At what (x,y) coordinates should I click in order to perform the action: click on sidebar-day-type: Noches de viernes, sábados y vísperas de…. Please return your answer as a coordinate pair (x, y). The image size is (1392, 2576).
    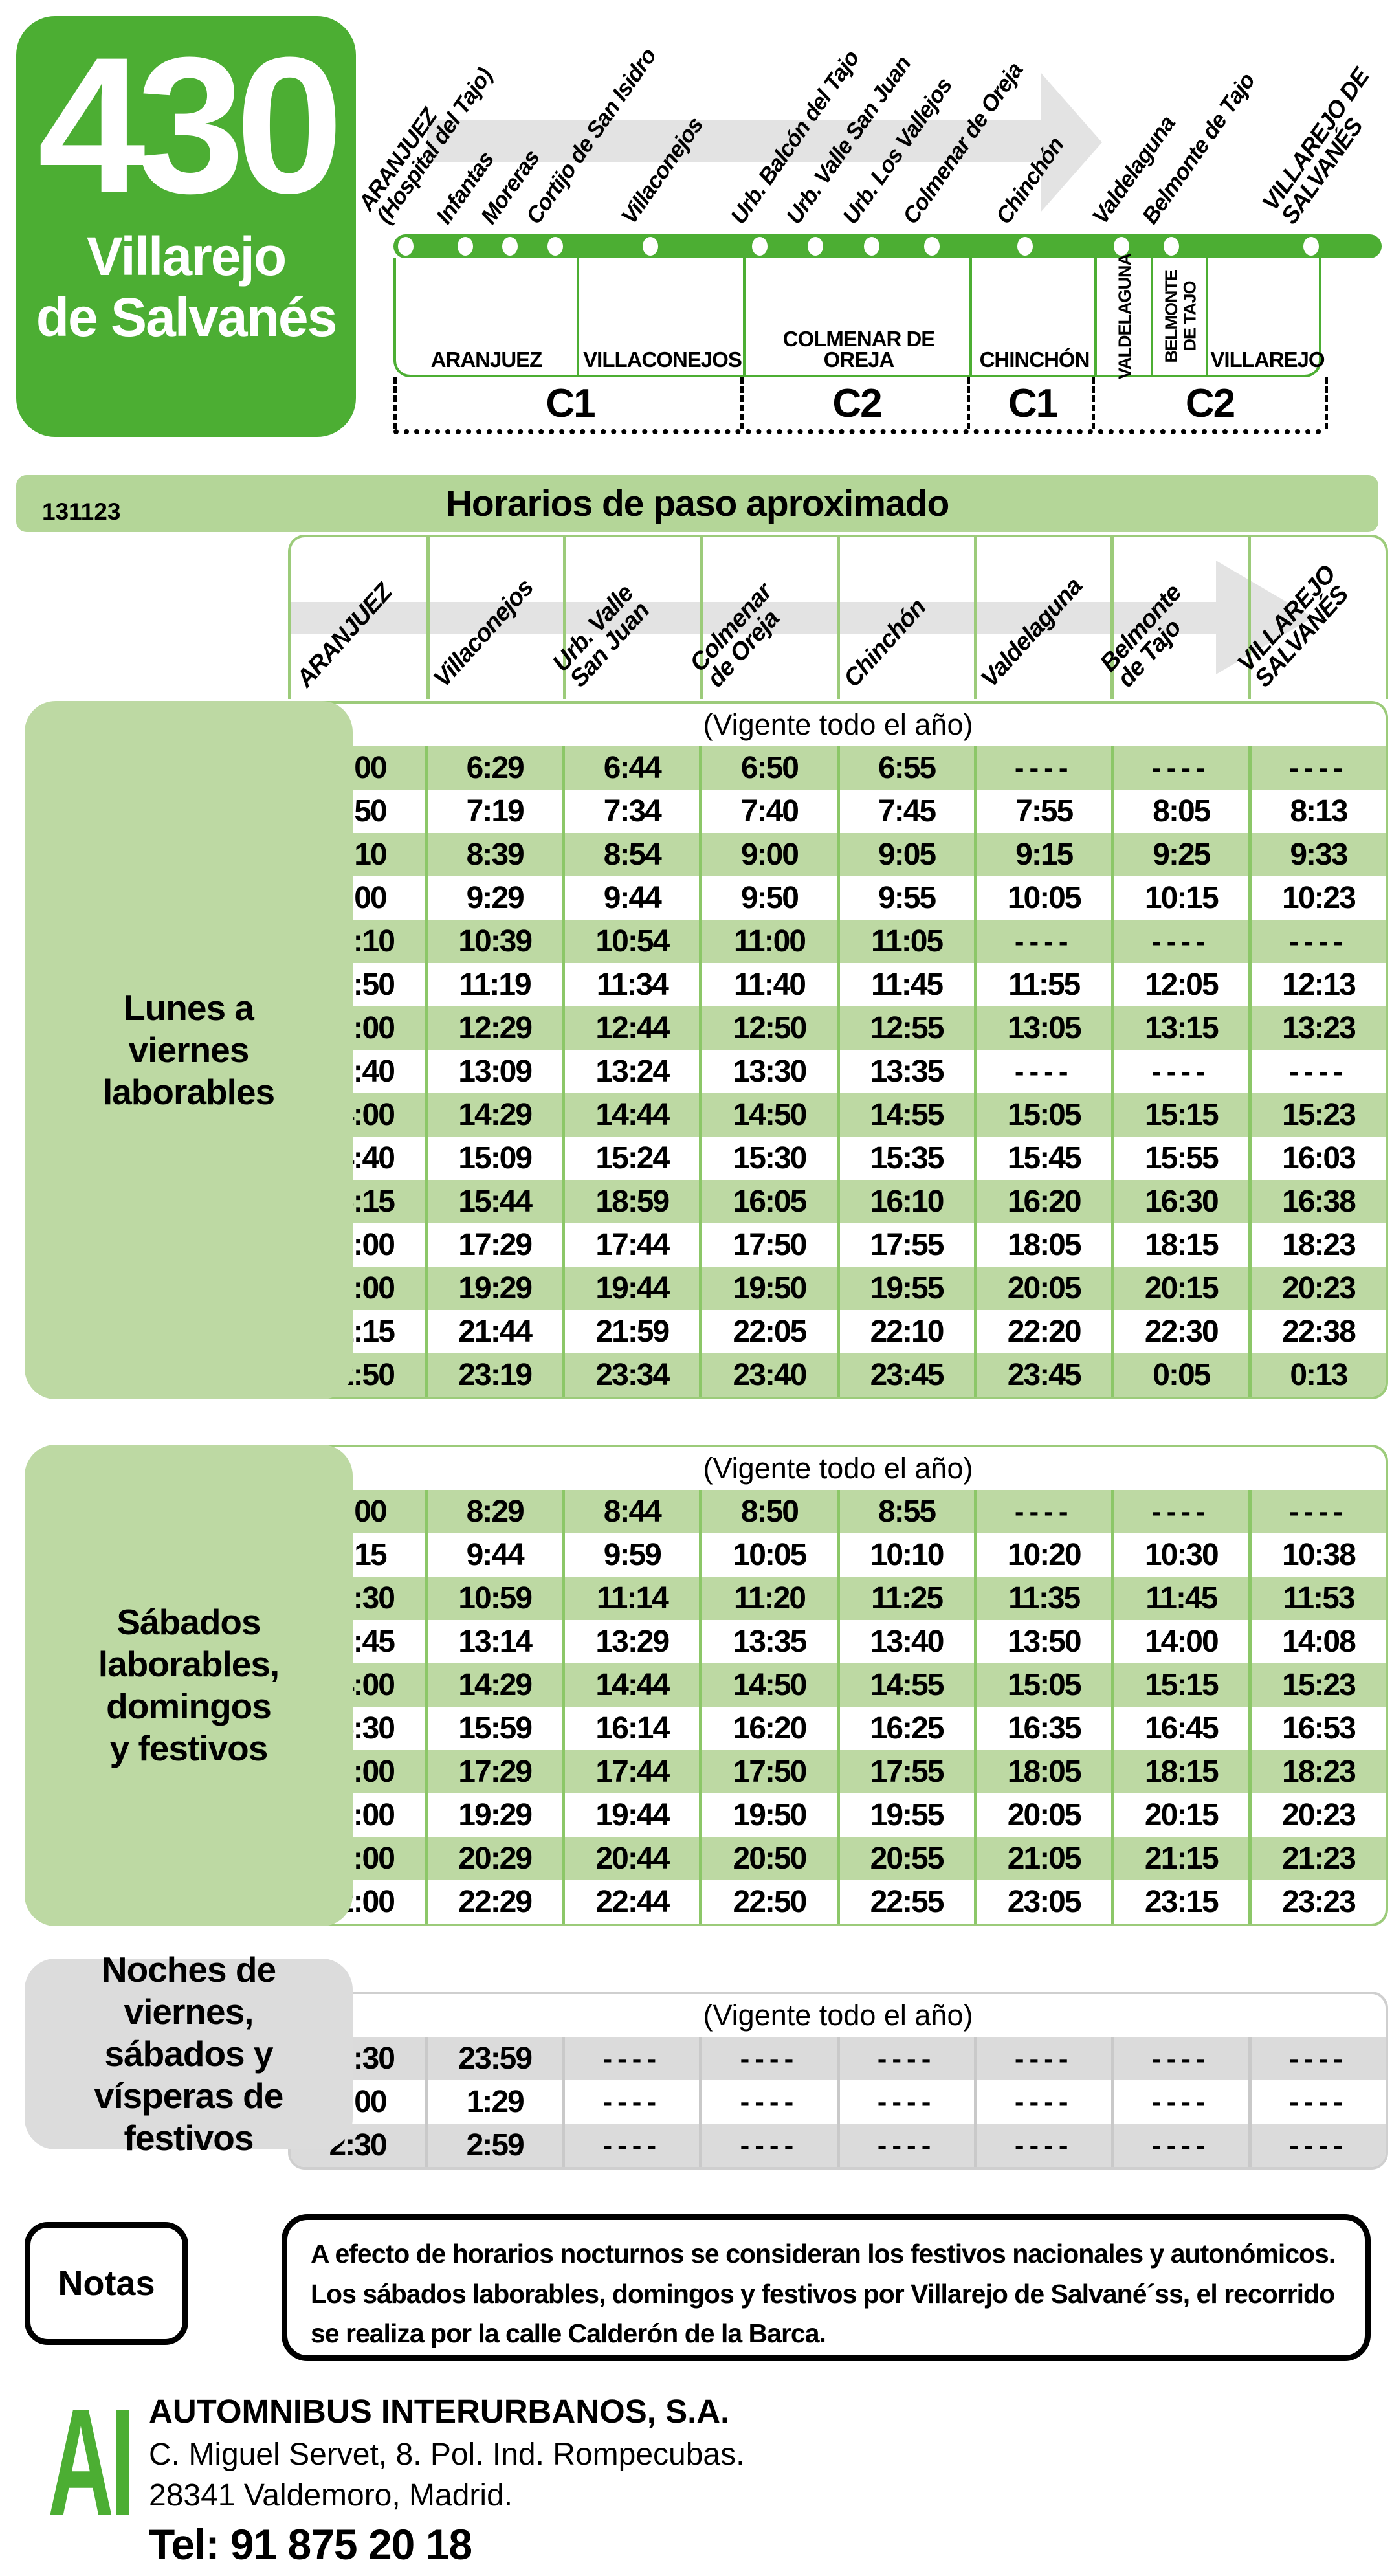
    Looking at the image, I should click on (189, 2053).